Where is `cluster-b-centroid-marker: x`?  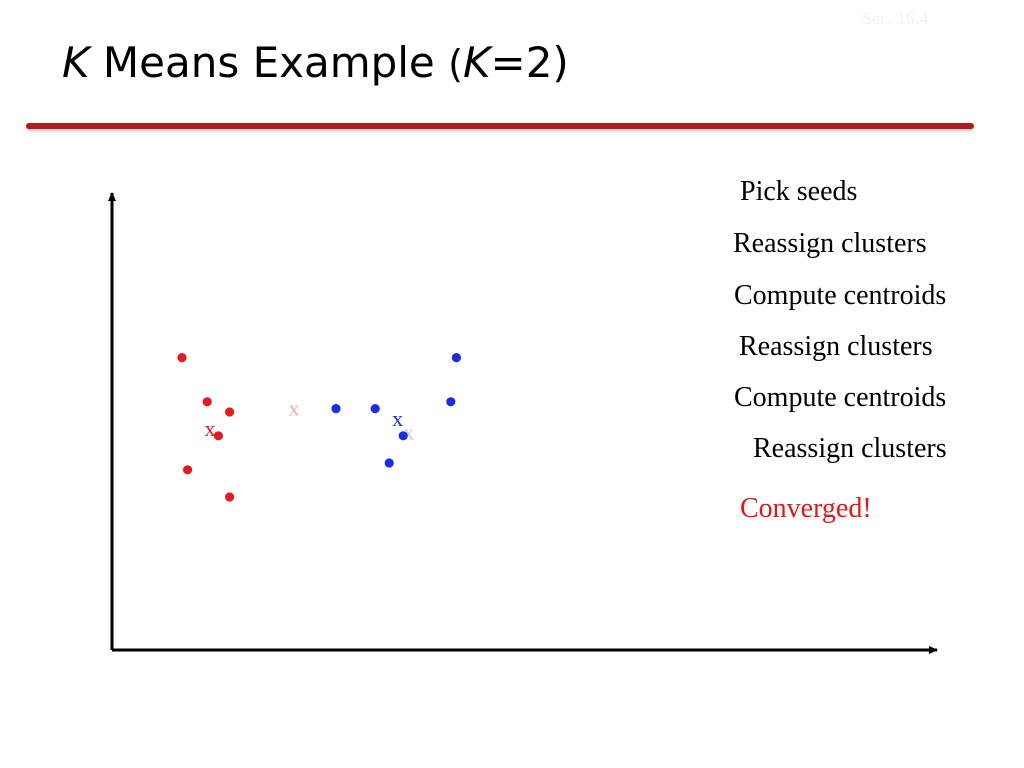
cluster-b-centroid-marker: x is located at coordinates (397, 418).